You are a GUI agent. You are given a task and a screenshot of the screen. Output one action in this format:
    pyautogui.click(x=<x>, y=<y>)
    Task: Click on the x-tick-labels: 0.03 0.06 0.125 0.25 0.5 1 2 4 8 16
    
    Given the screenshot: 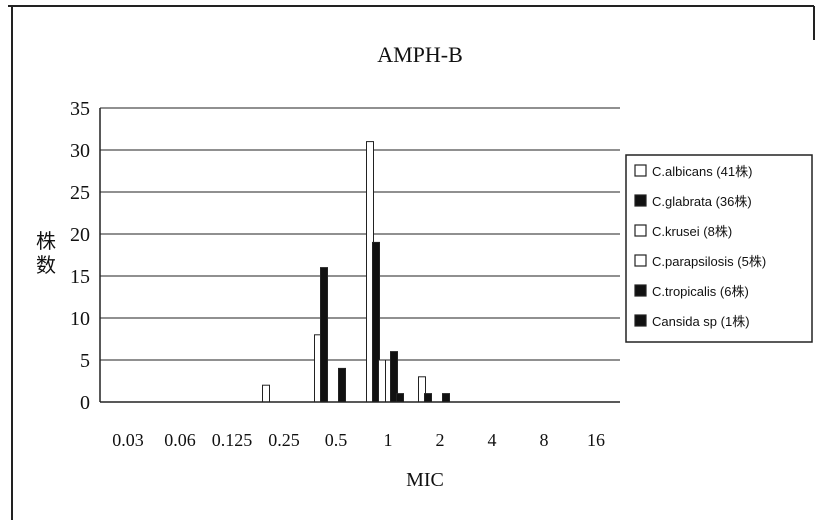 What is the action you would take?
    pyautogui.click(x=358, y=440)
    